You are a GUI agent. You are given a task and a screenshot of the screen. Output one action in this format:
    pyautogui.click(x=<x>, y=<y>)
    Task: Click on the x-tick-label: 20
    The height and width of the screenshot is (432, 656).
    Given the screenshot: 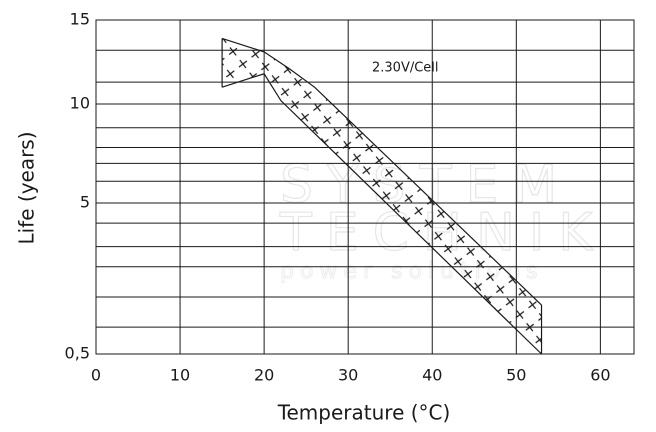 What is the action you would take?
    pyautogui.click(x=264, y=375)
    